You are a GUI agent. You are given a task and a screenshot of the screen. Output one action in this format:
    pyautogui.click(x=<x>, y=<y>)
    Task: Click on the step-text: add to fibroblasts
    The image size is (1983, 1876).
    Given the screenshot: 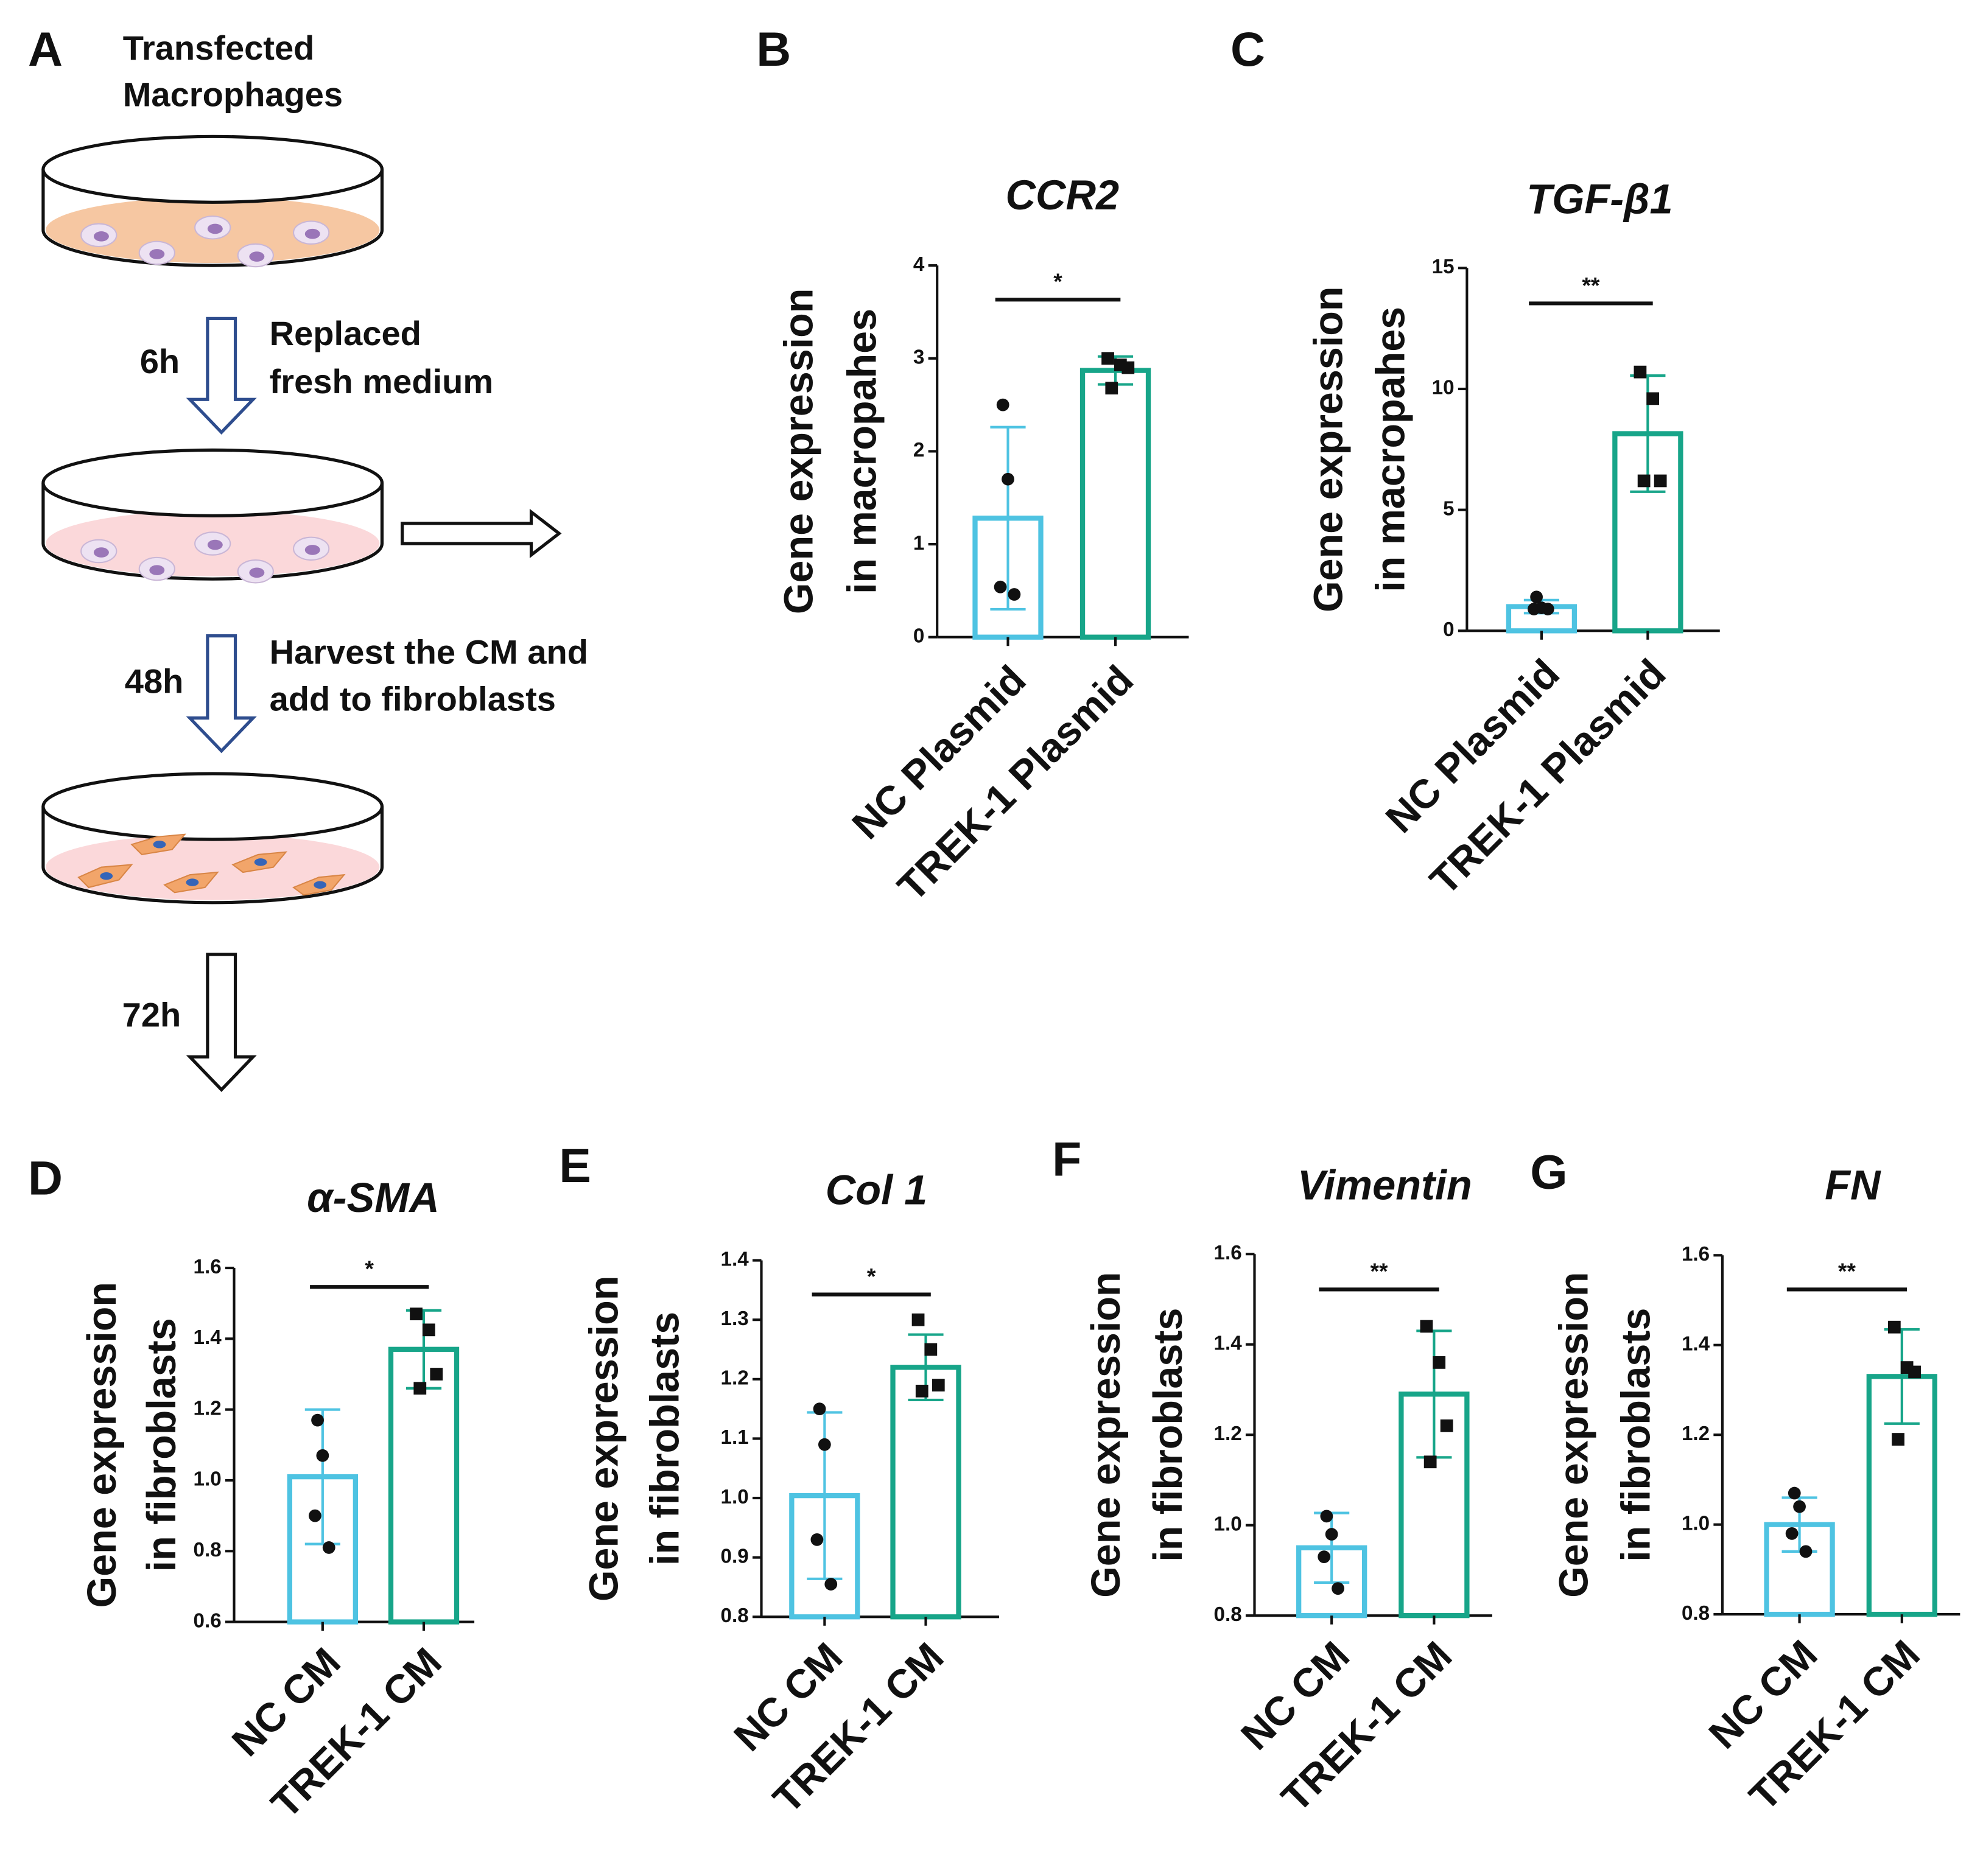 What is the action you would take?
    pyautogui.click(x=413, y=698)
    